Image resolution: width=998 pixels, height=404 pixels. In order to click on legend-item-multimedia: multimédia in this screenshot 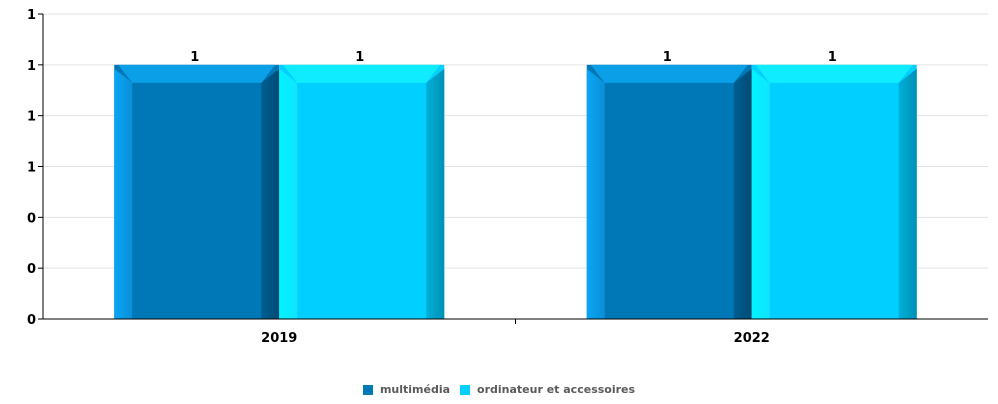, I will do `click(406, 389)`.